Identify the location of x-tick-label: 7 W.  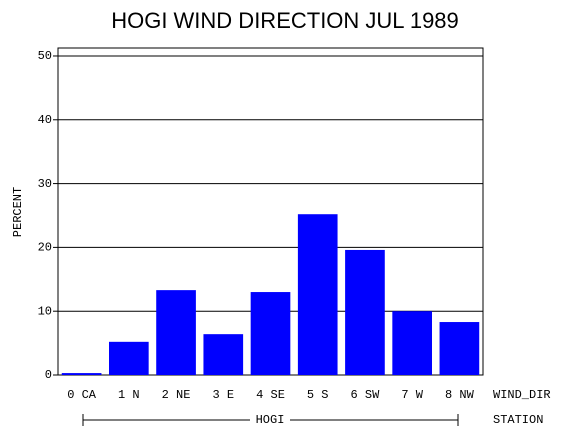
(412, 395).